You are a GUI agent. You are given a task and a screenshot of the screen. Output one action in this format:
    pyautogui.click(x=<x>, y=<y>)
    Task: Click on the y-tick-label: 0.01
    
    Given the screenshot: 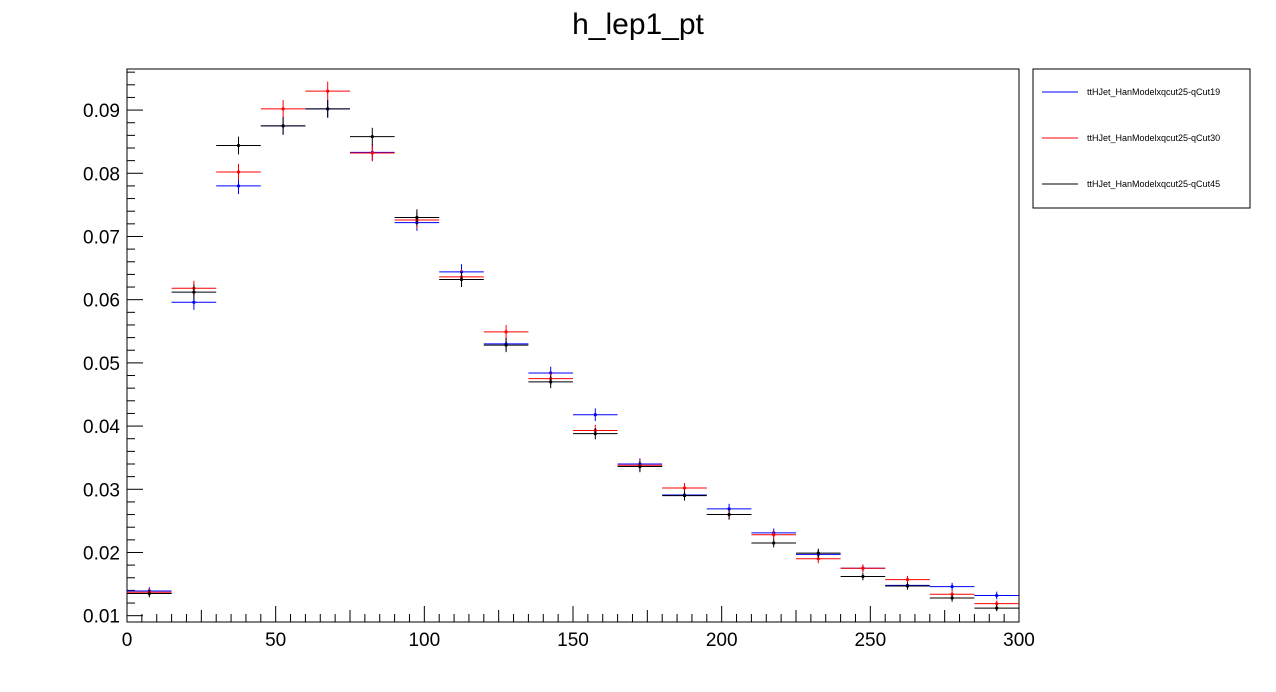 What is the action you would take?
    pyautogui.click(x=101, y=617)
    